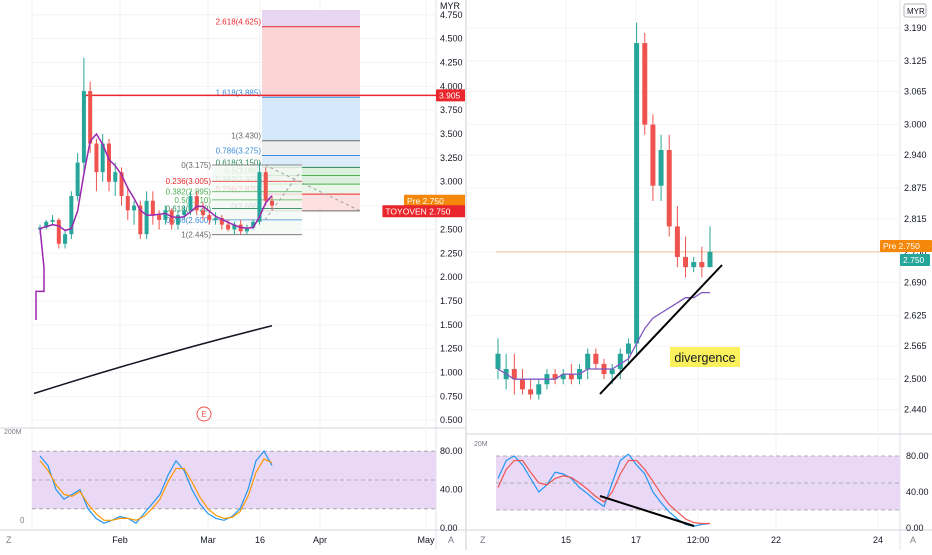 The height and width of the screenshot is (555, 932). Describe the element at coordinates (203, 414) in the screenshot. I see `earnings-marker-label: E` at that location.